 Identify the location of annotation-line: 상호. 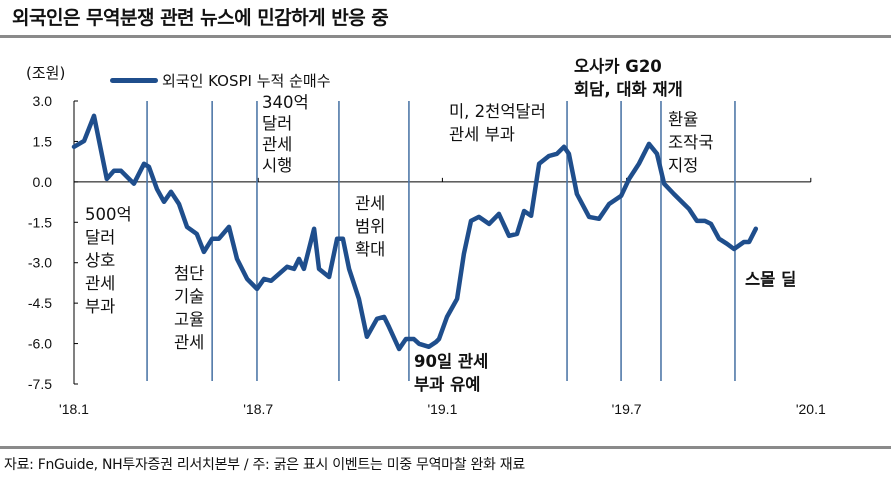
(100, 260).